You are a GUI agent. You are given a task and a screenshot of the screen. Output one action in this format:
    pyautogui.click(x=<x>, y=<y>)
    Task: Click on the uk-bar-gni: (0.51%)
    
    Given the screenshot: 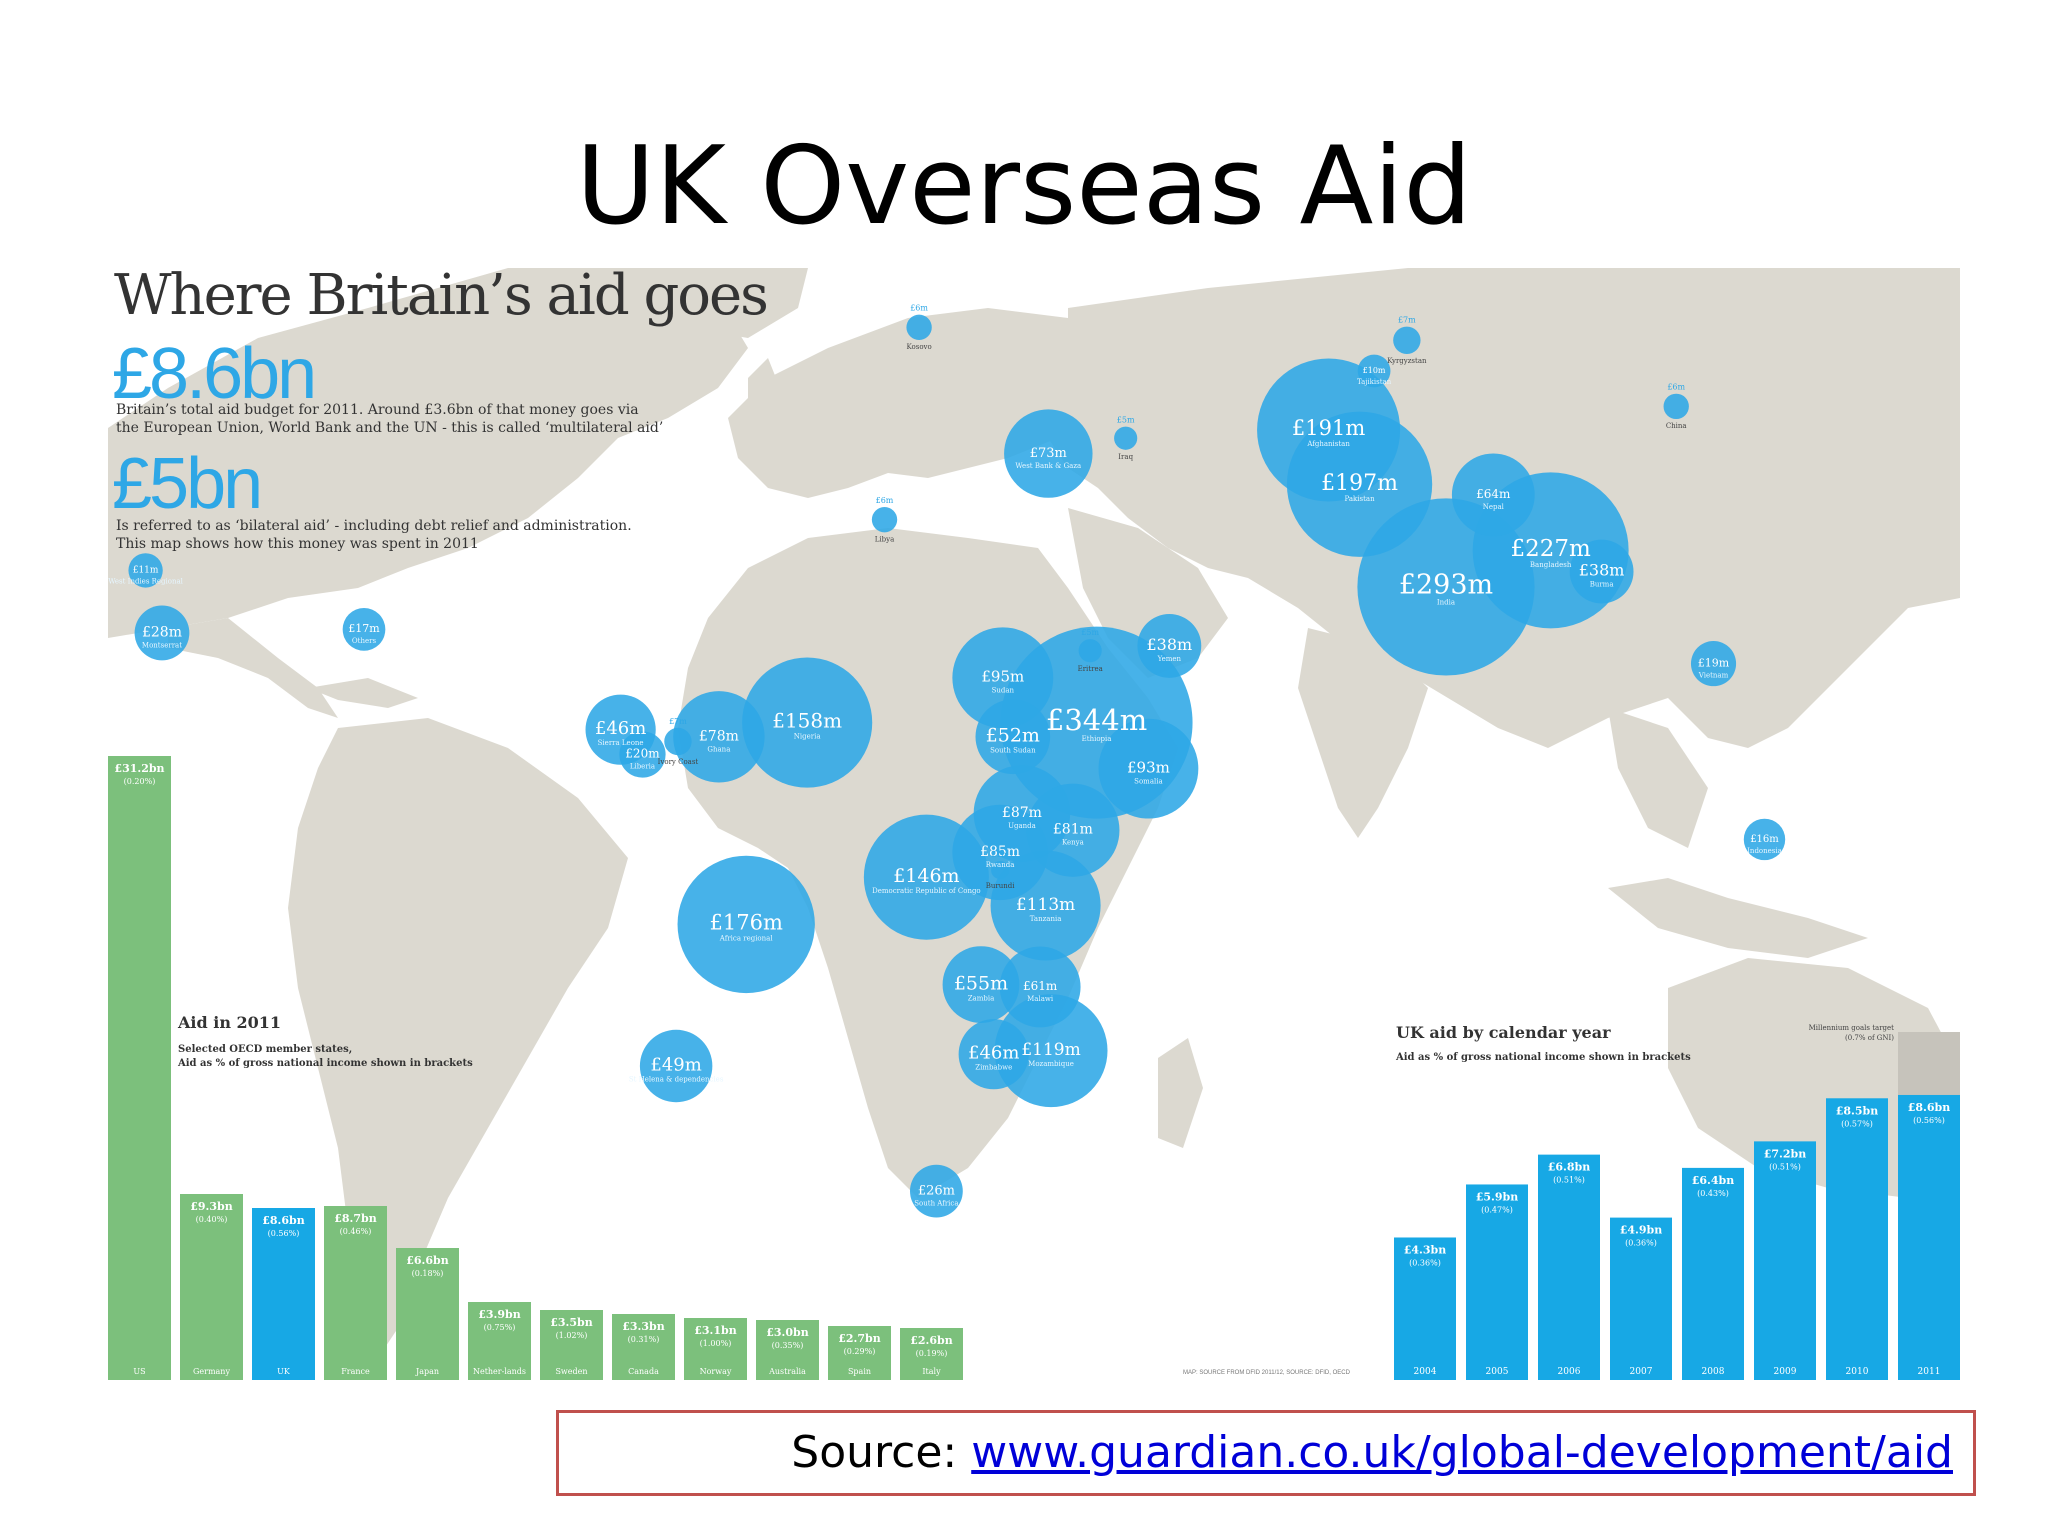 What is the action you would take?
    pyautogui.click(x=1569, y=1180)
    